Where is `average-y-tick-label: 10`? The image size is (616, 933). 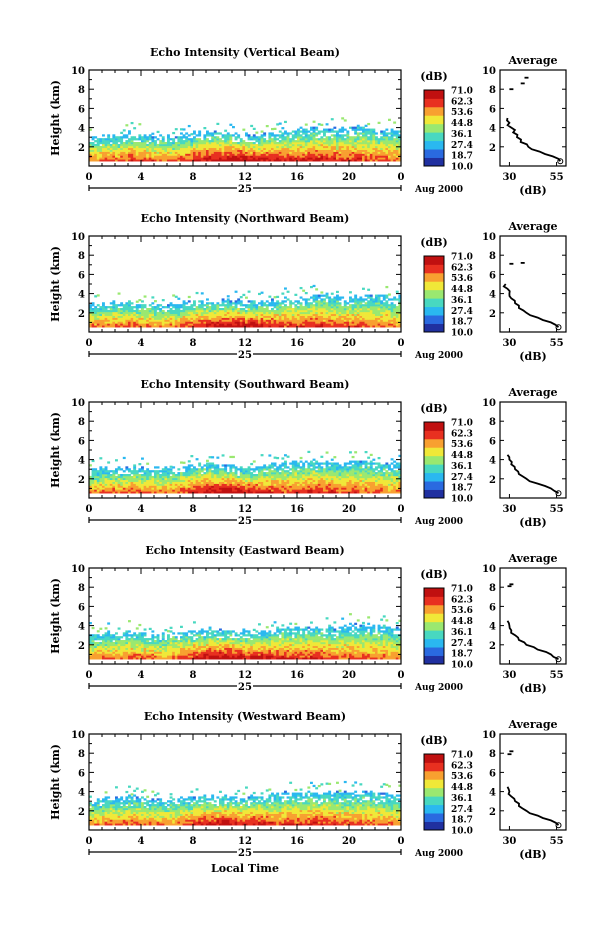
average-y-tick-label: 10 is located at coordinates (489, 237).